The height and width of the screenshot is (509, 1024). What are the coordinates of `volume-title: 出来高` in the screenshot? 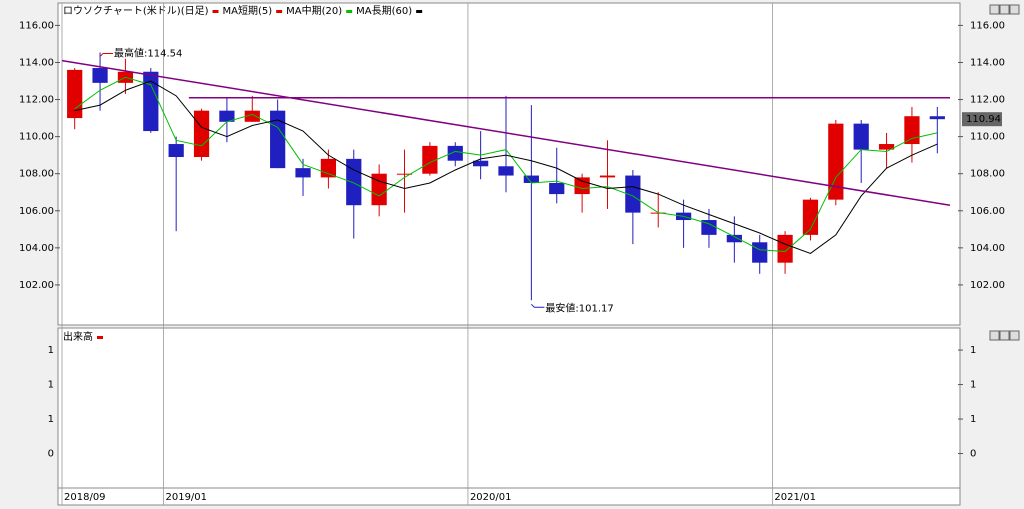 It's located at (78, 336).